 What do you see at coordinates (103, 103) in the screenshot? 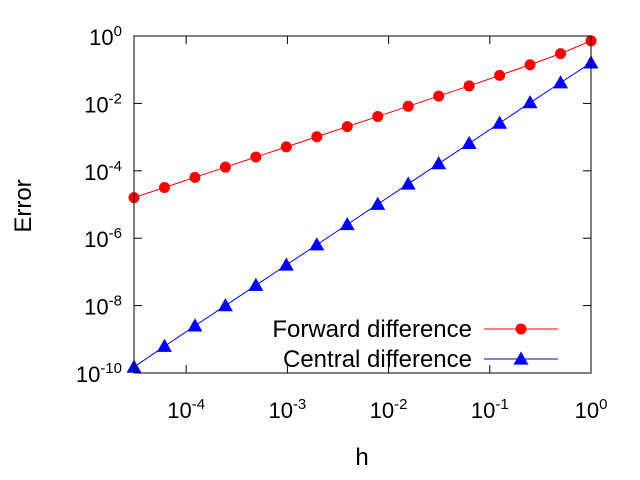
I see `y-tick-label: 10⁻²` at bounding box center [103, 103].